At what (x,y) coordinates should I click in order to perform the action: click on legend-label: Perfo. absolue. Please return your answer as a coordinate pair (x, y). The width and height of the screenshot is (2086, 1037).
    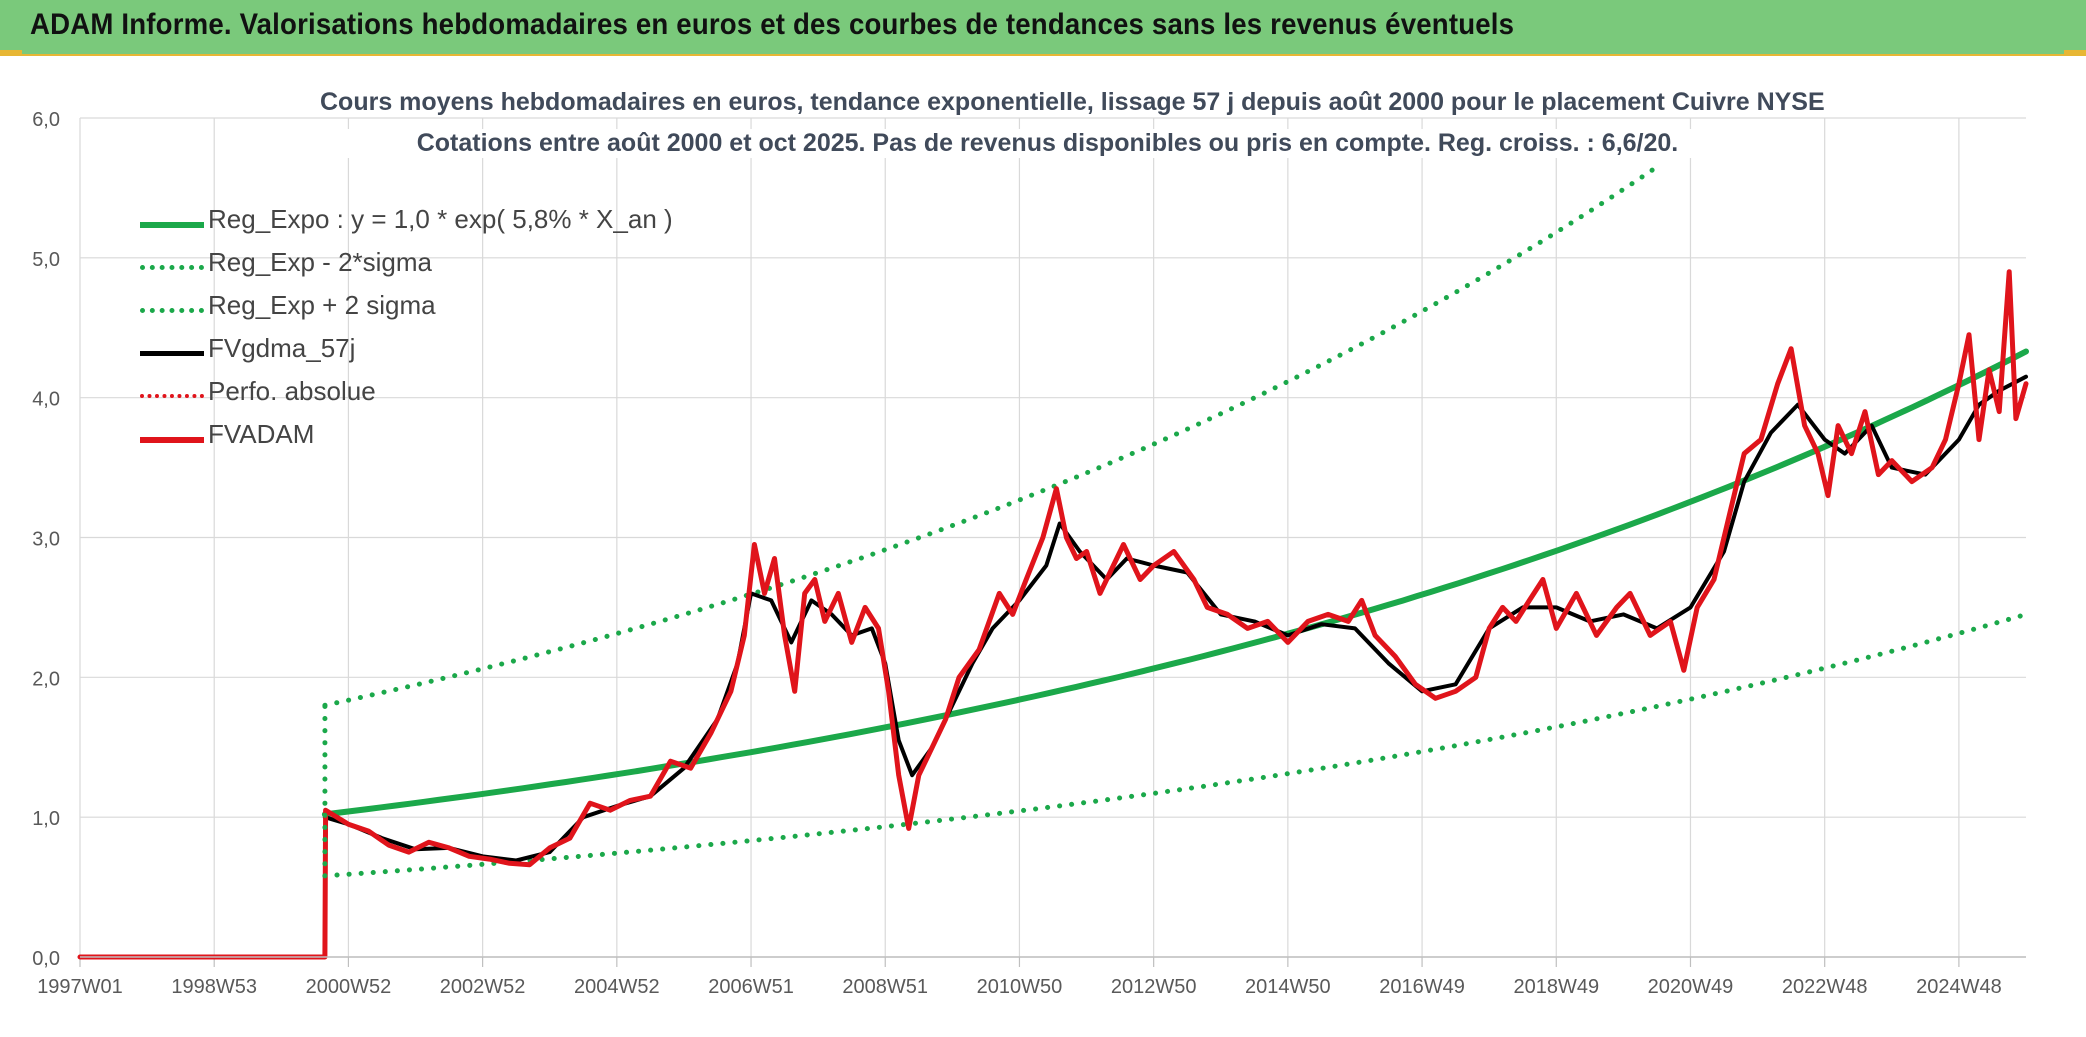
    Looking at the image, I should click on (292, 391).